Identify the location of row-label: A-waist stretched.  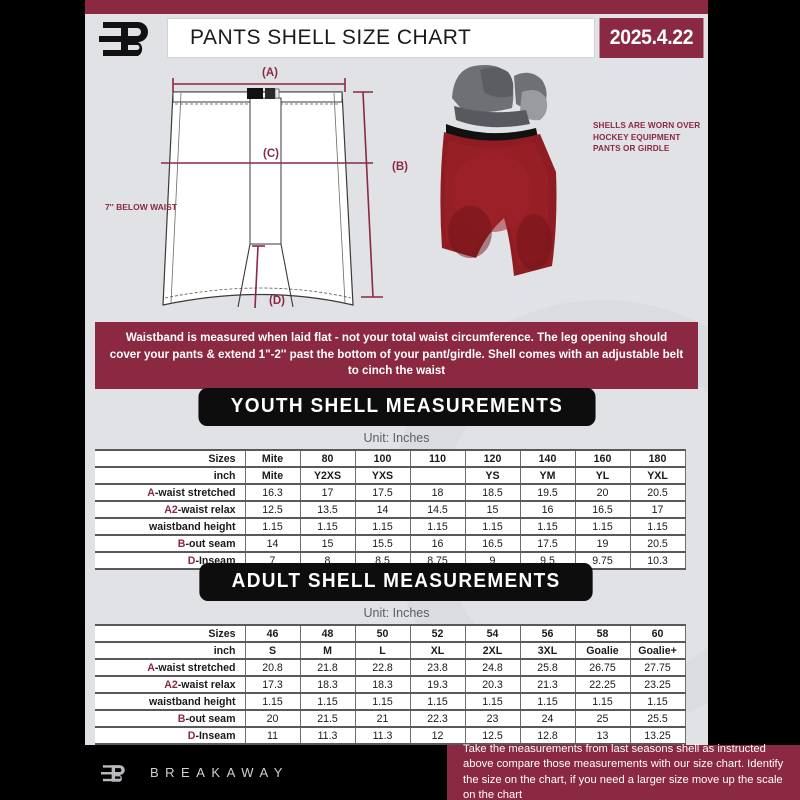
(170, 668).